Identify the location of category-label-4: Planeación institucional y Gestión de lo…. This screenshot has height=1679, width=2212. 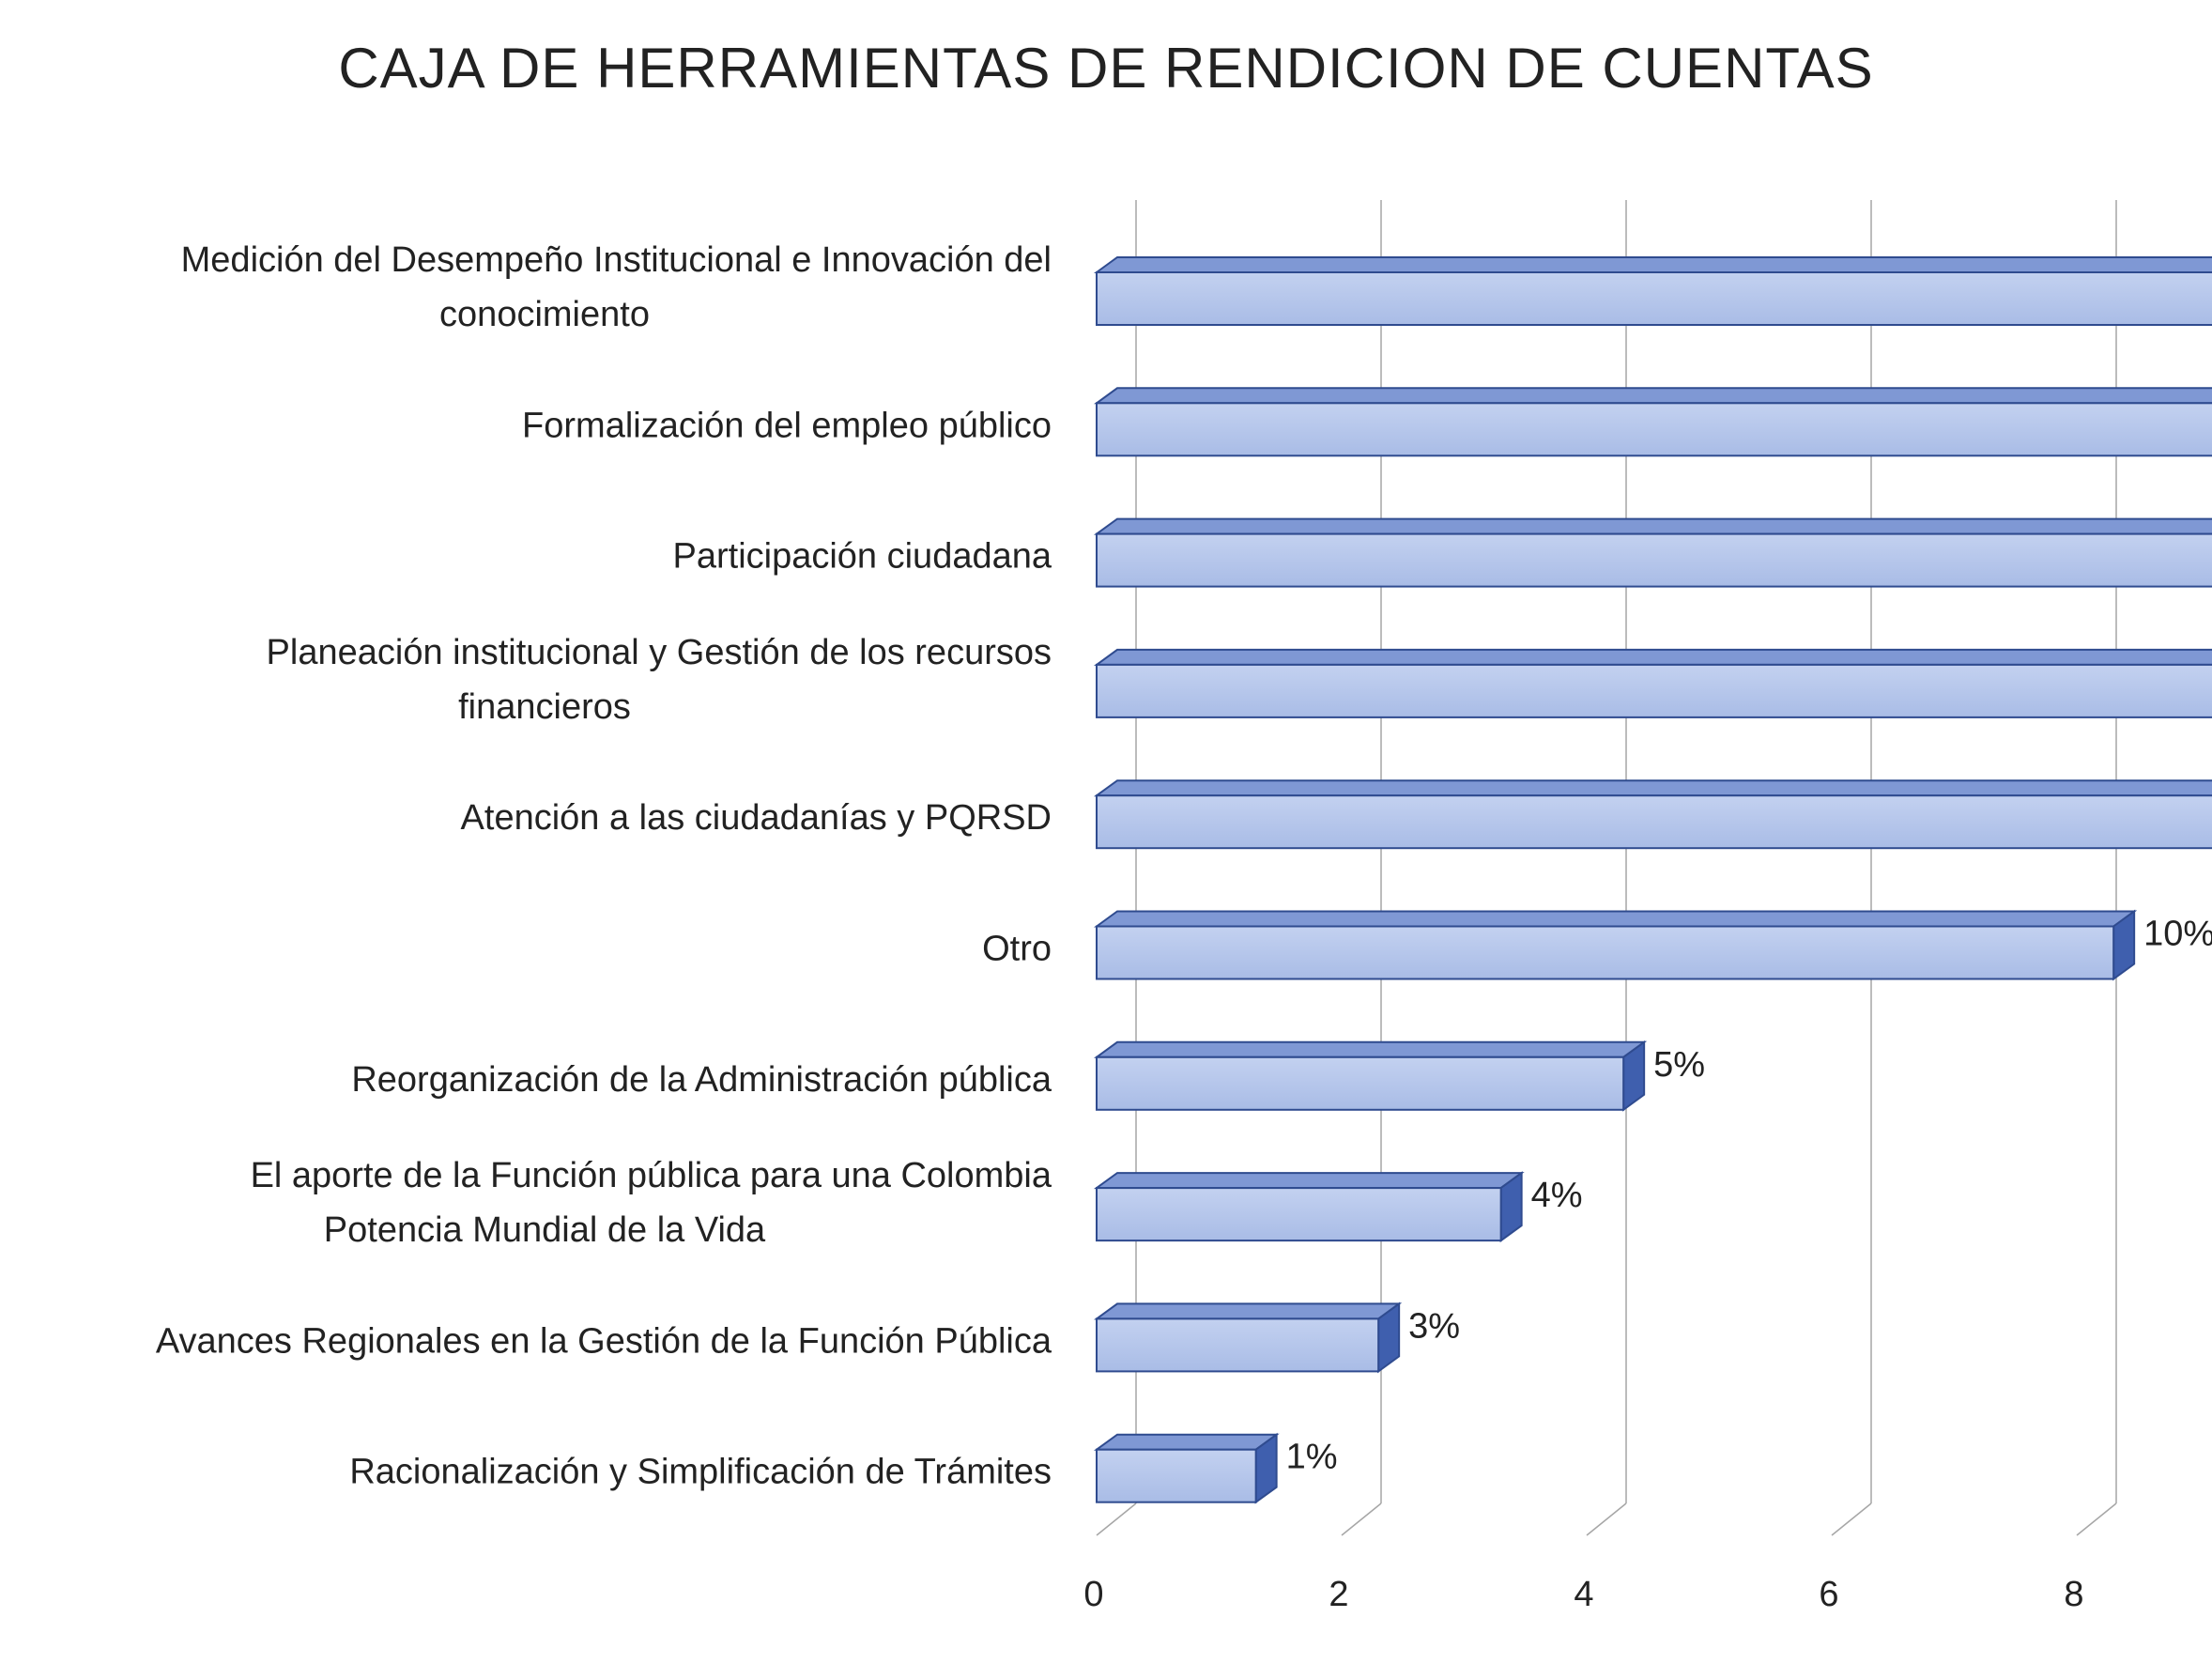
(659, 652).